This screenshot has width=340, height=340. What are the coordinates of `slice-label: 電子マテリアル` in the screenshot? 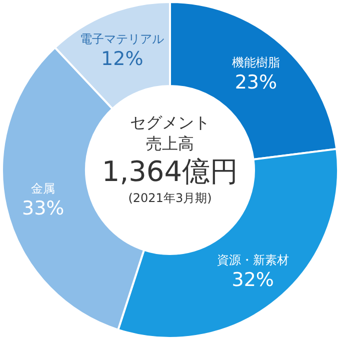 It's located at (122, 39).